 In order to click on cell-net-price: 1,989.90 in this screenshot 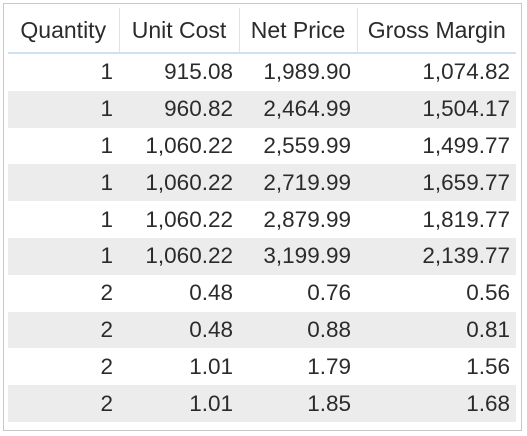, I will do `click(298, 72)`.